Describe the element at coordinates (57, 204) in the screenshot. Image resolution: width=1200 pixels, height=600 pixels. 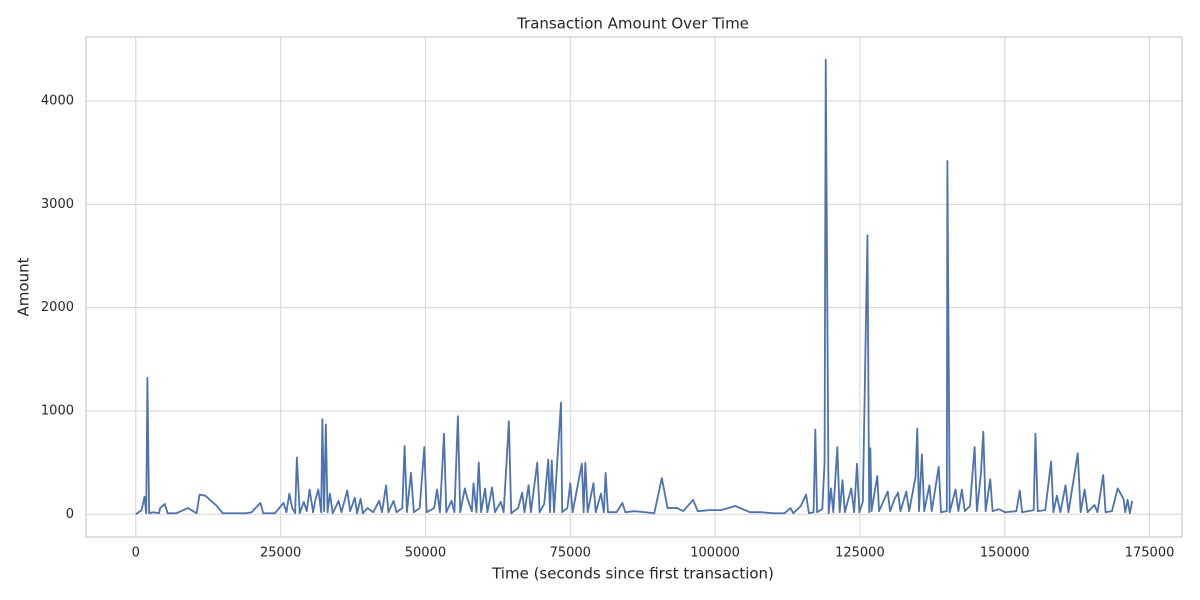
I see `y-tick-label: 3000` at that location.